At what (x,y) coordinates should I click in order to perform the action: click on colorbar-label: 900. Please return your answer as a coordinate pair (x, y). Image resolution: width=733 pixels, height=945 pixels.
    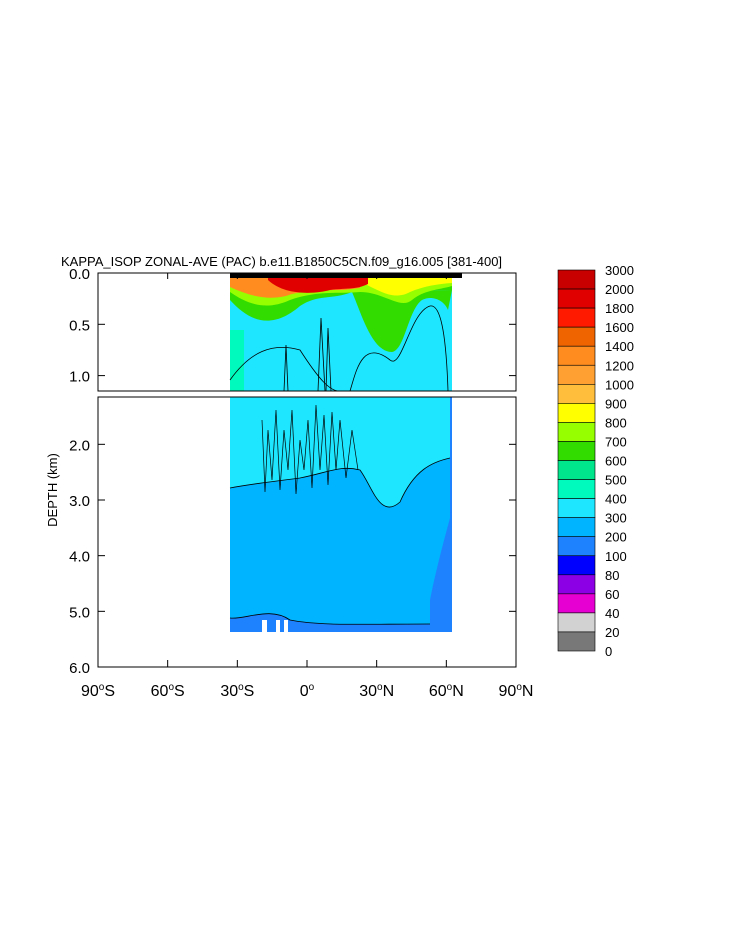
    Looking at the image, I should click on (616, 403).